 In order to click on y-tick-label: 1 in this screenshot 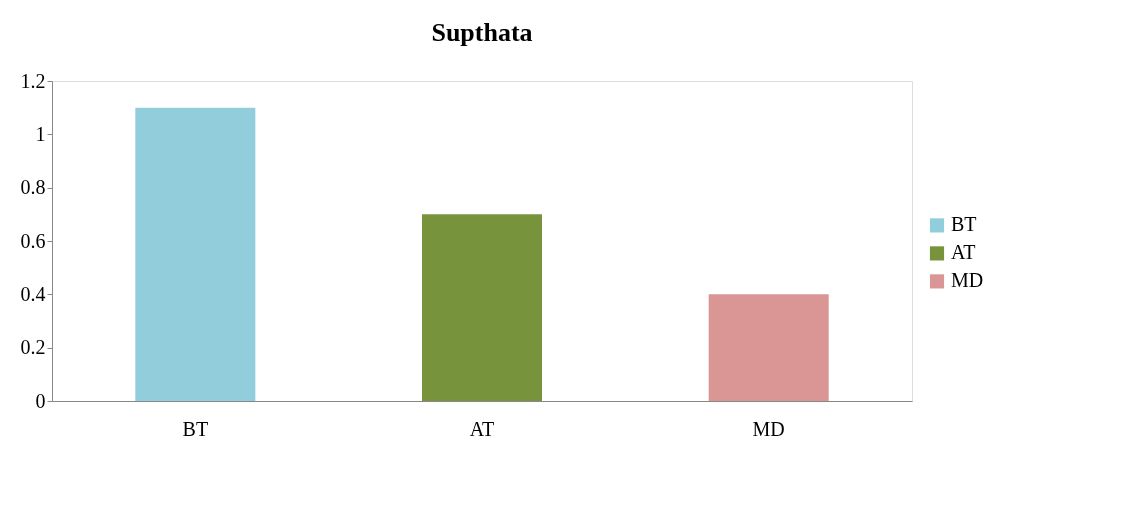, I will do `click(40, 133)`.